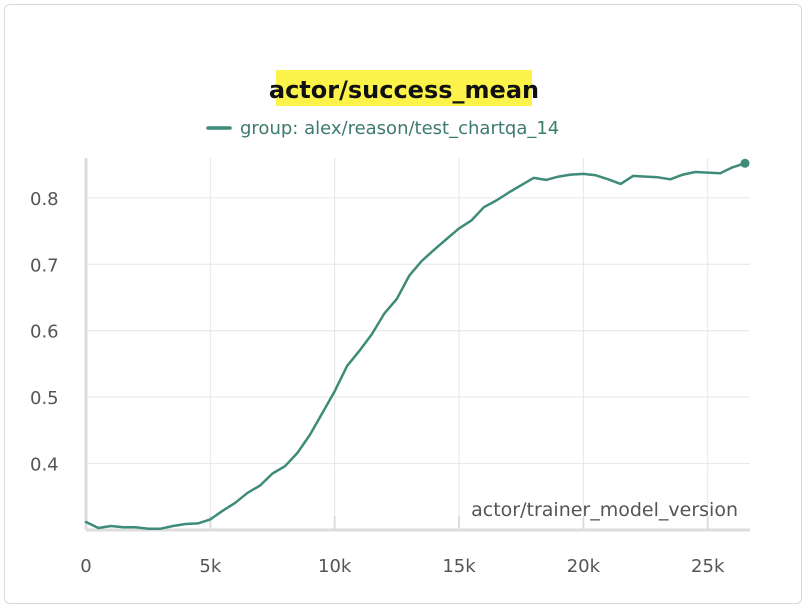 The image size is (808, 610). What do you see at coordinates (604, 510) in the screenshot?
I see `x-axis-label: actor/trainer_model_version` at bounding box center [604, 510].